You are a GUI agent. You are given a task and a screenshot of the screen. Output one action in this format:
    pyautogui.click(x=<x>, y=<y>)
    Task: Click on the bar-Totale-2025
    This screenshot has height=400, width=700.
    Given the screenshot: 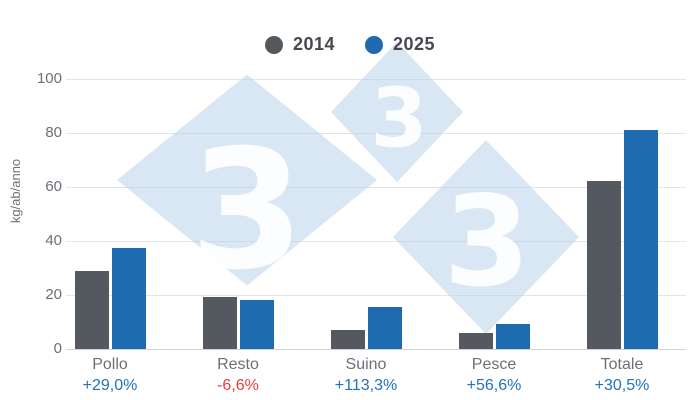 What is the action you would take?
    pyautogui.click(x=640, y=239)
    